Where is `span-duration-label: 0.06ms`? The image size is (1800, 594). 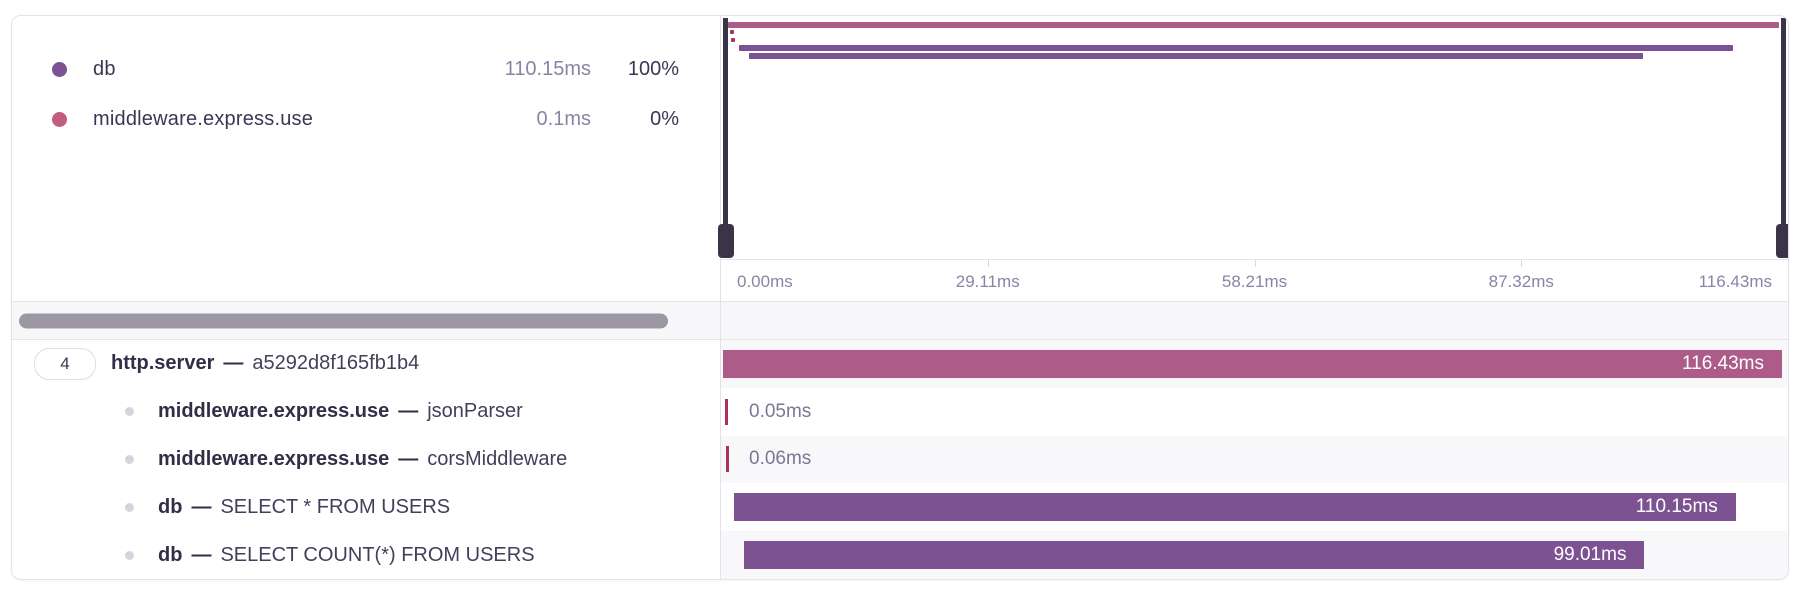 span-duration-label: 0.06ms is located at coordinates (780, 459).